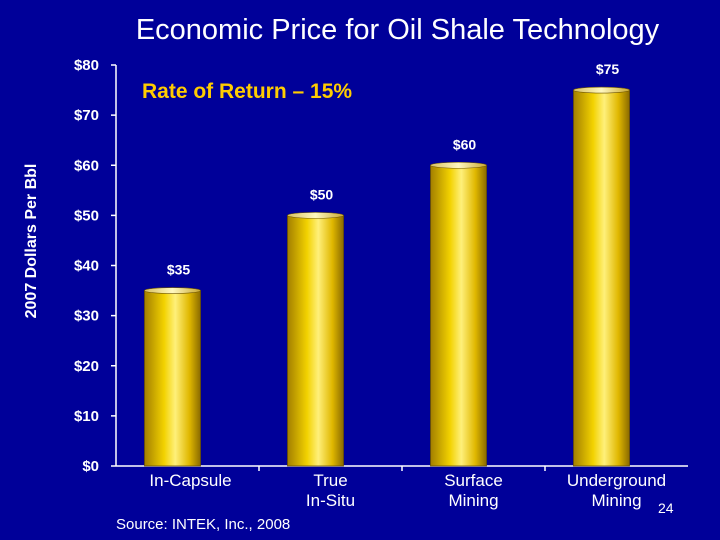 The width and height of the screenshot is (720, 540). What do you see at coordinates (86, 366) in the screenshot?
I see `y-tick-label: $20` at bounding box center [86, 366].